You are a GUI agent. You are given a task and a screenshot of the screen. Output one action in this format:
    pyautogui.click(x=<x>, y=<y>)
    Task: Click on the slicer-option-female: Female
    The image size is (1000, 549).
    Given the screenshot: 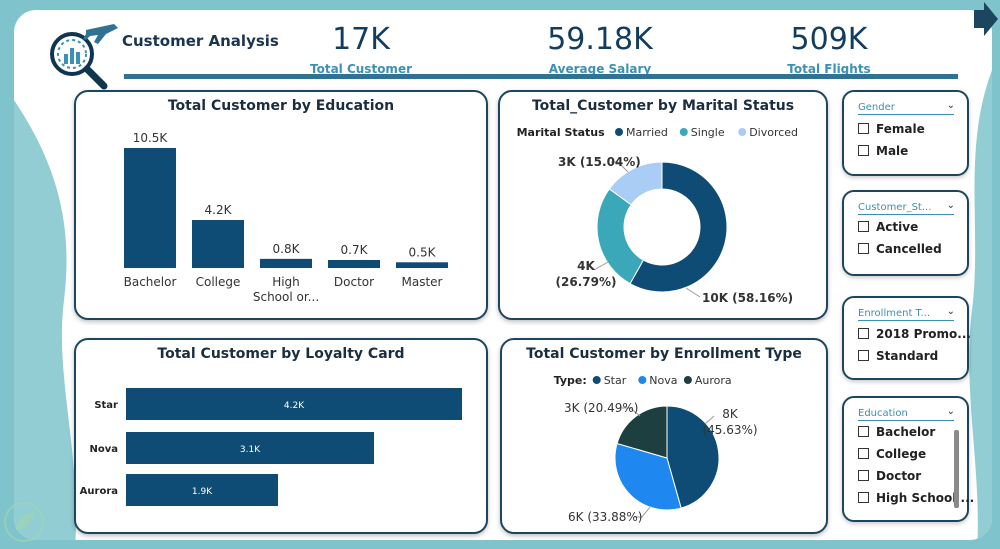 What is the action you would take?
    pyautogui.click(x=891, y=129)
    